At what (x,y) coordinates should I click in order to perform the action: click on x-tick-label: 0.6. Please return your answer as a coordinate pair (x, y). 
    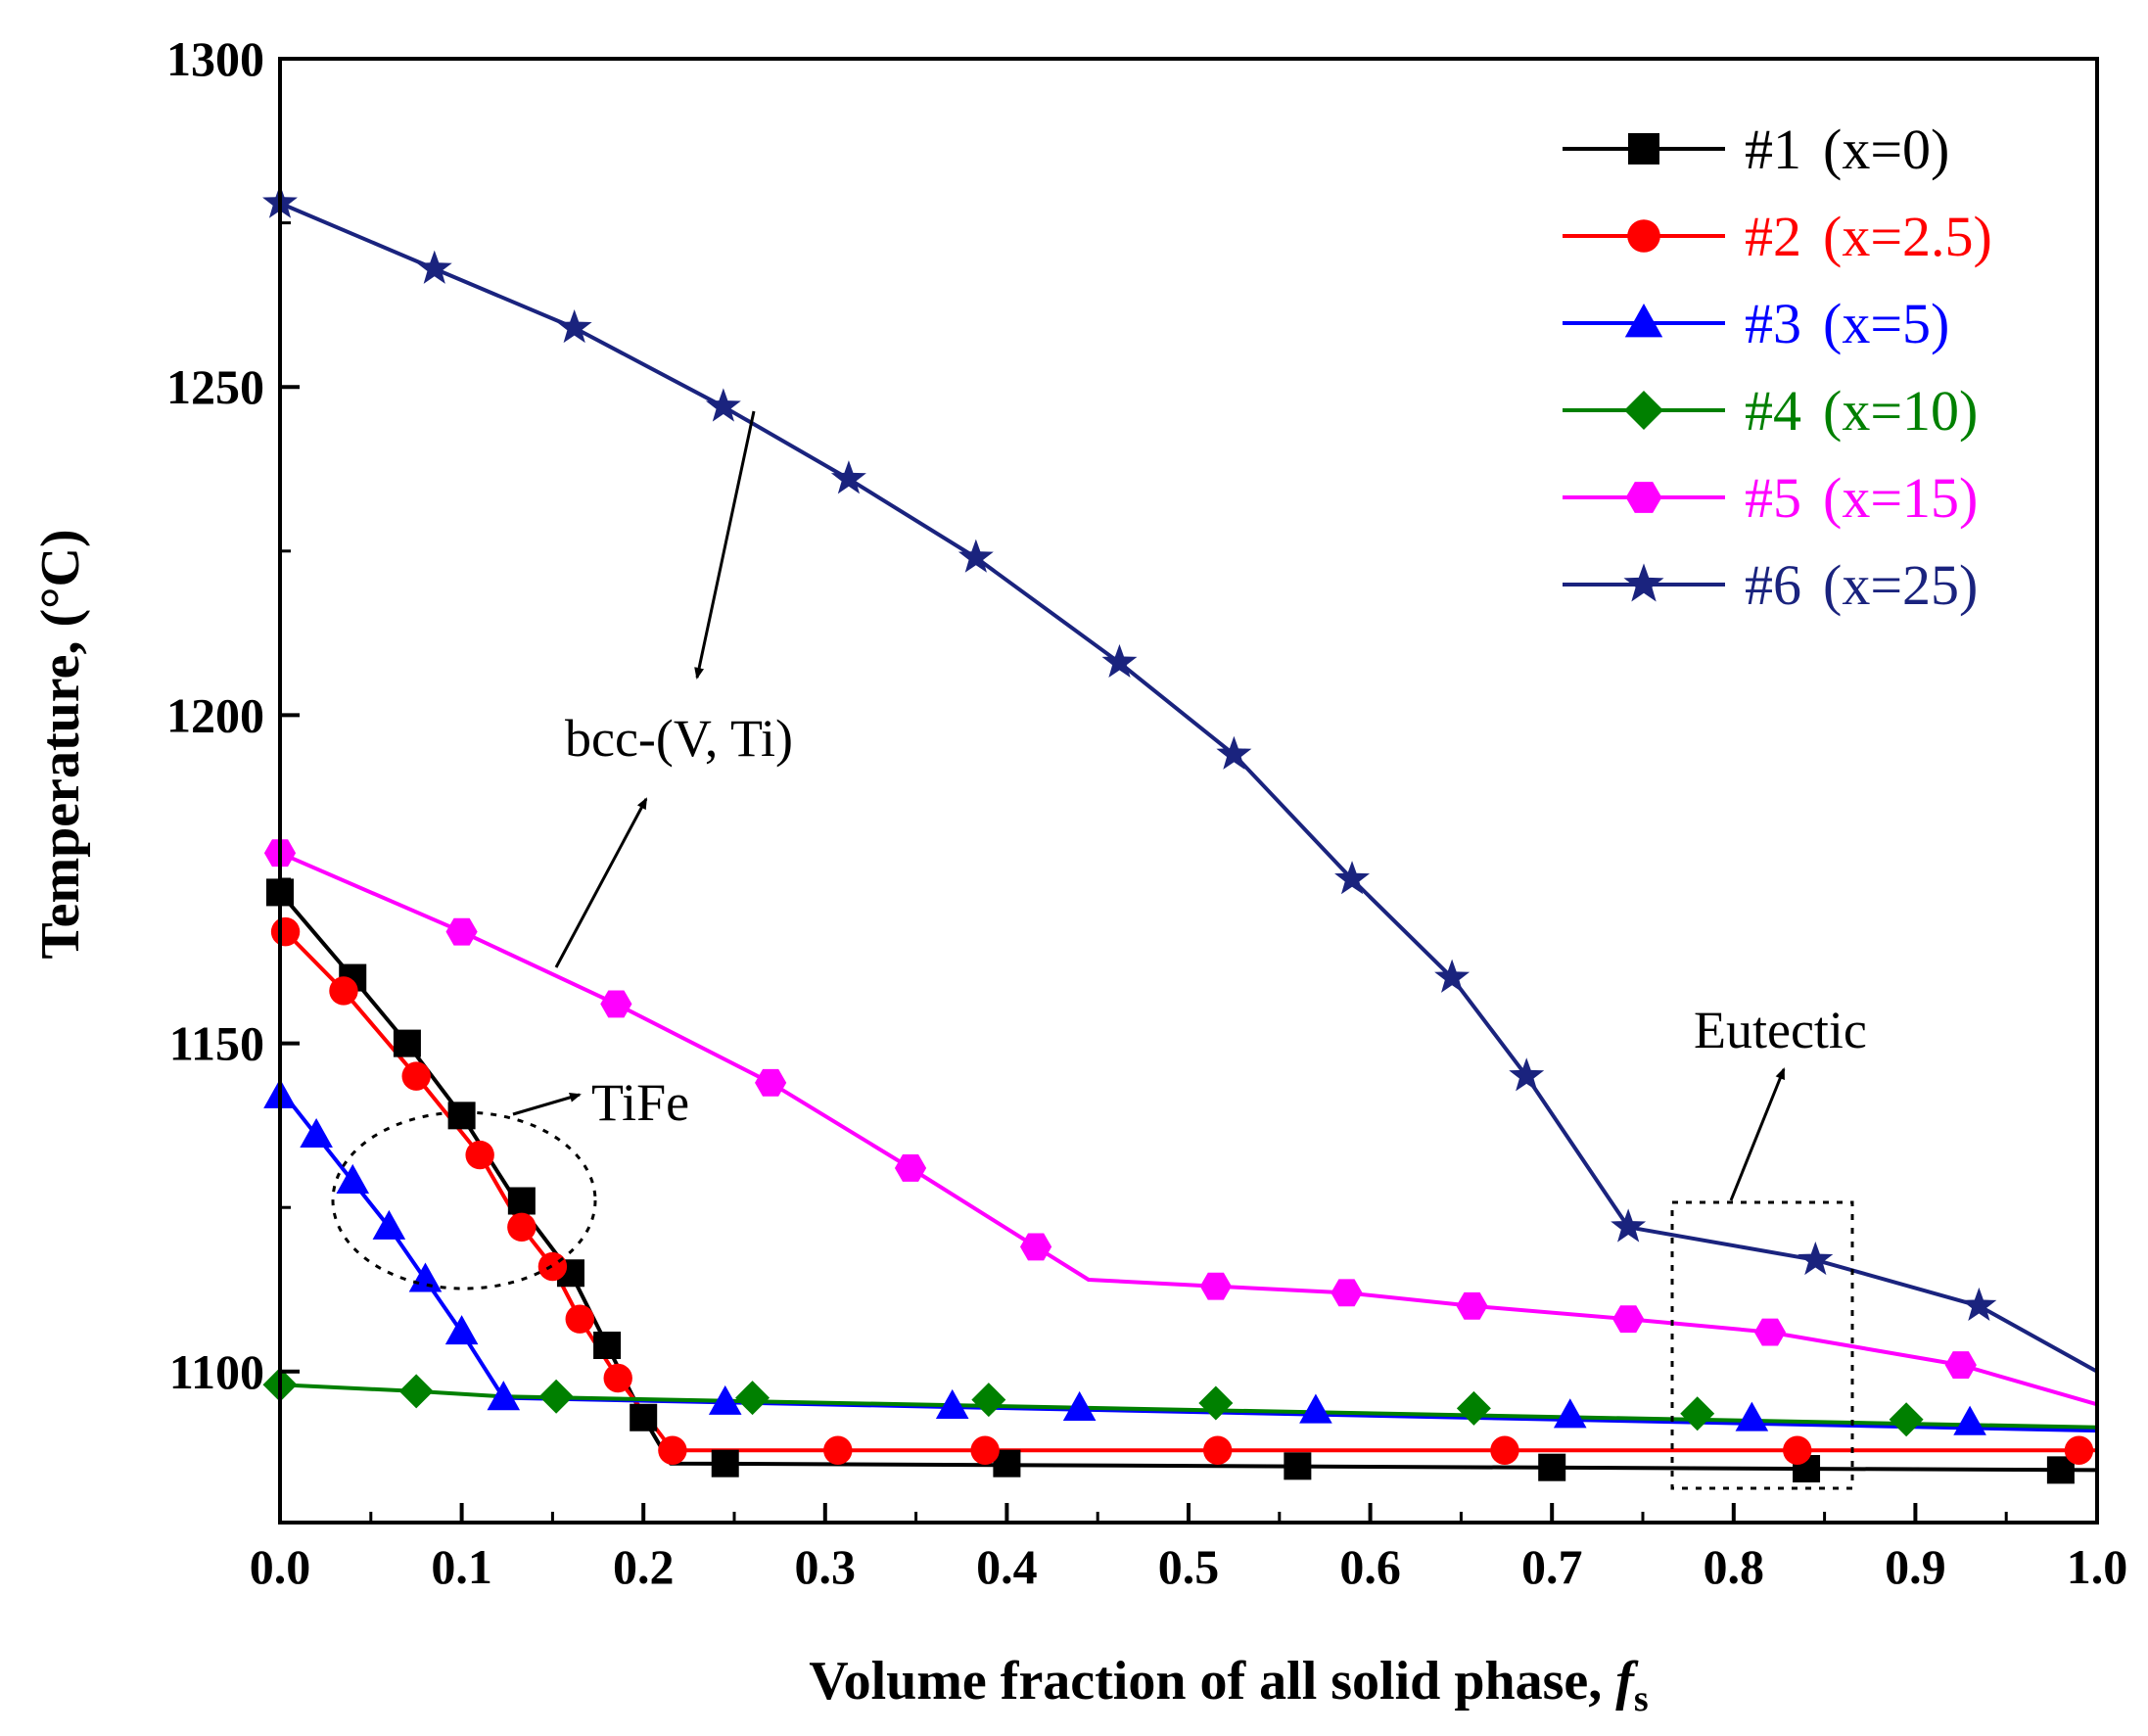
    Looking at the image, I should click on (1370, 1566).